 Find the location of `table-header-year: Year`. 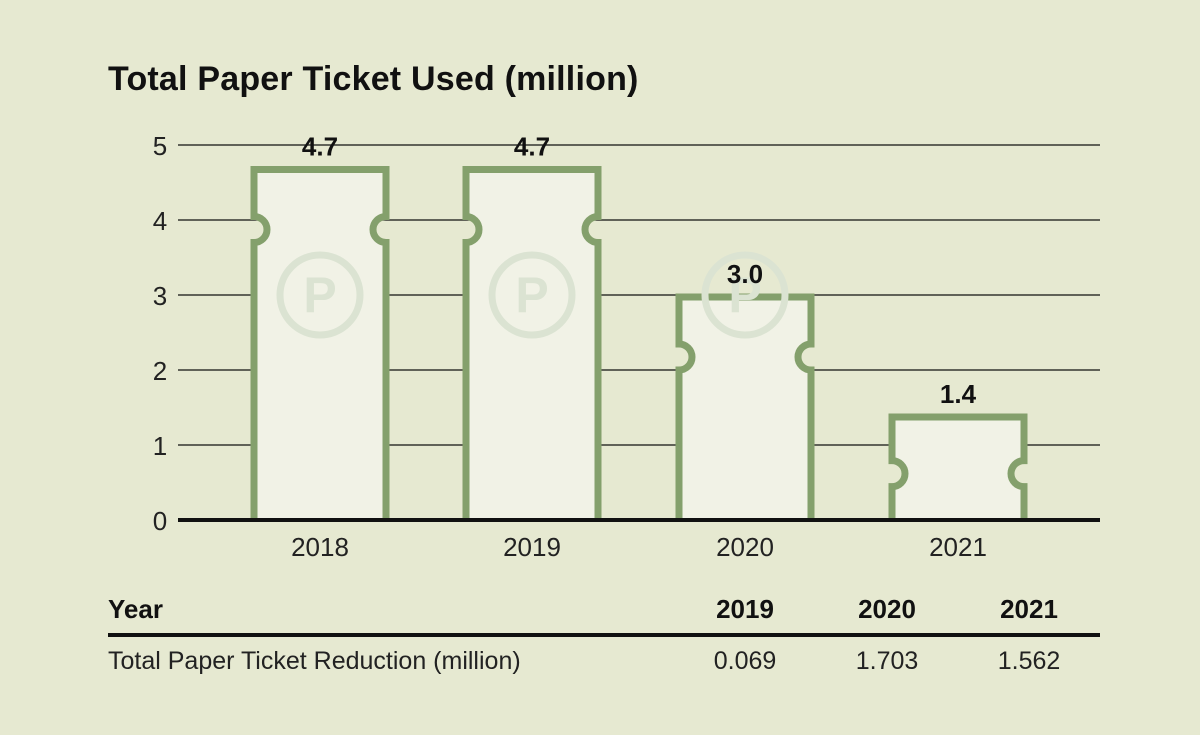

table-header-year: Year is located at coordinates (391, 612).